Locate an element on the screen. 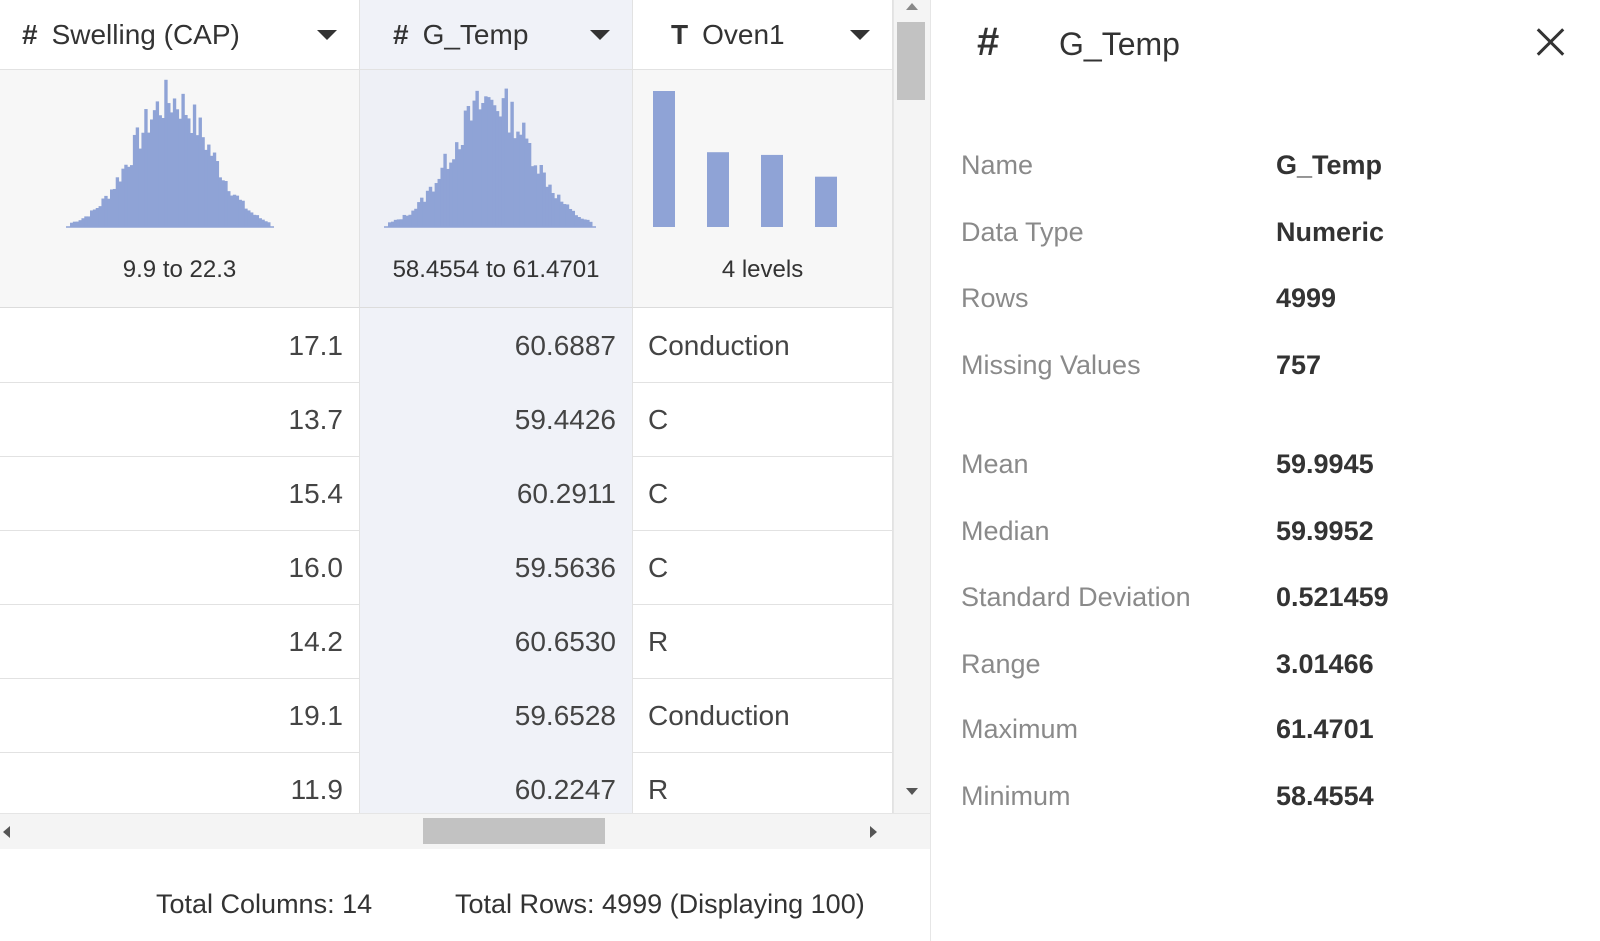 The height and width of the screenshot is (941, 1600). column-summary-swelling: 9.9 to 22.3 is located at coordinates (180, 189).